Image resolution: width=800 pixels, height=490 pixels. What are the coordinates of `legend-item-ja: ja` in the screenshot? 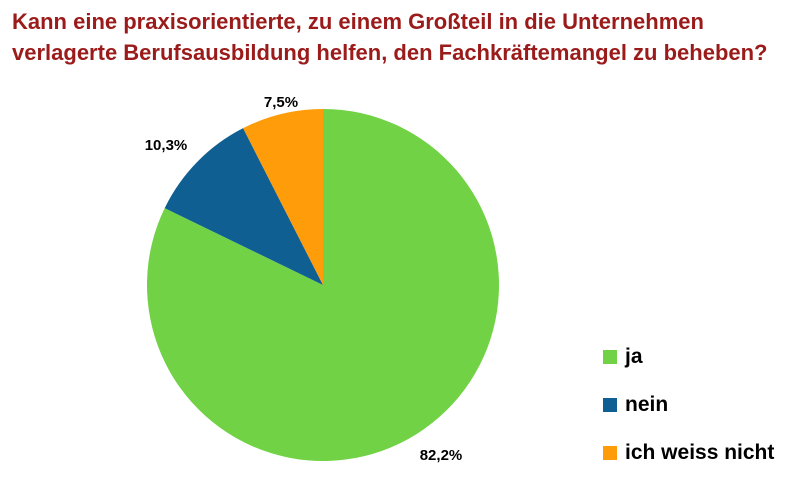 It's located at (688, 357).